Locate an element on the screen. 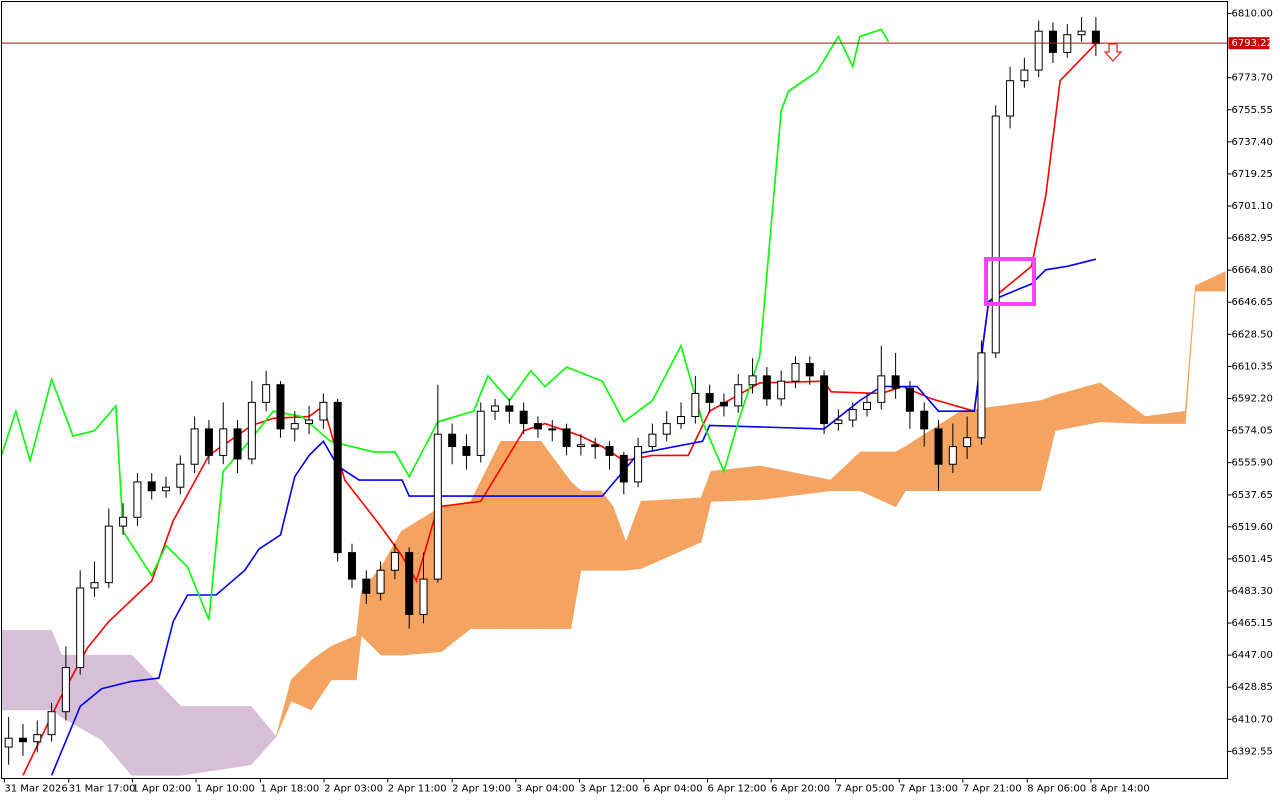 This screenshot has height=804, width=1280. y-tick-label: 6574.05 is located at coordinates (1252, 431).